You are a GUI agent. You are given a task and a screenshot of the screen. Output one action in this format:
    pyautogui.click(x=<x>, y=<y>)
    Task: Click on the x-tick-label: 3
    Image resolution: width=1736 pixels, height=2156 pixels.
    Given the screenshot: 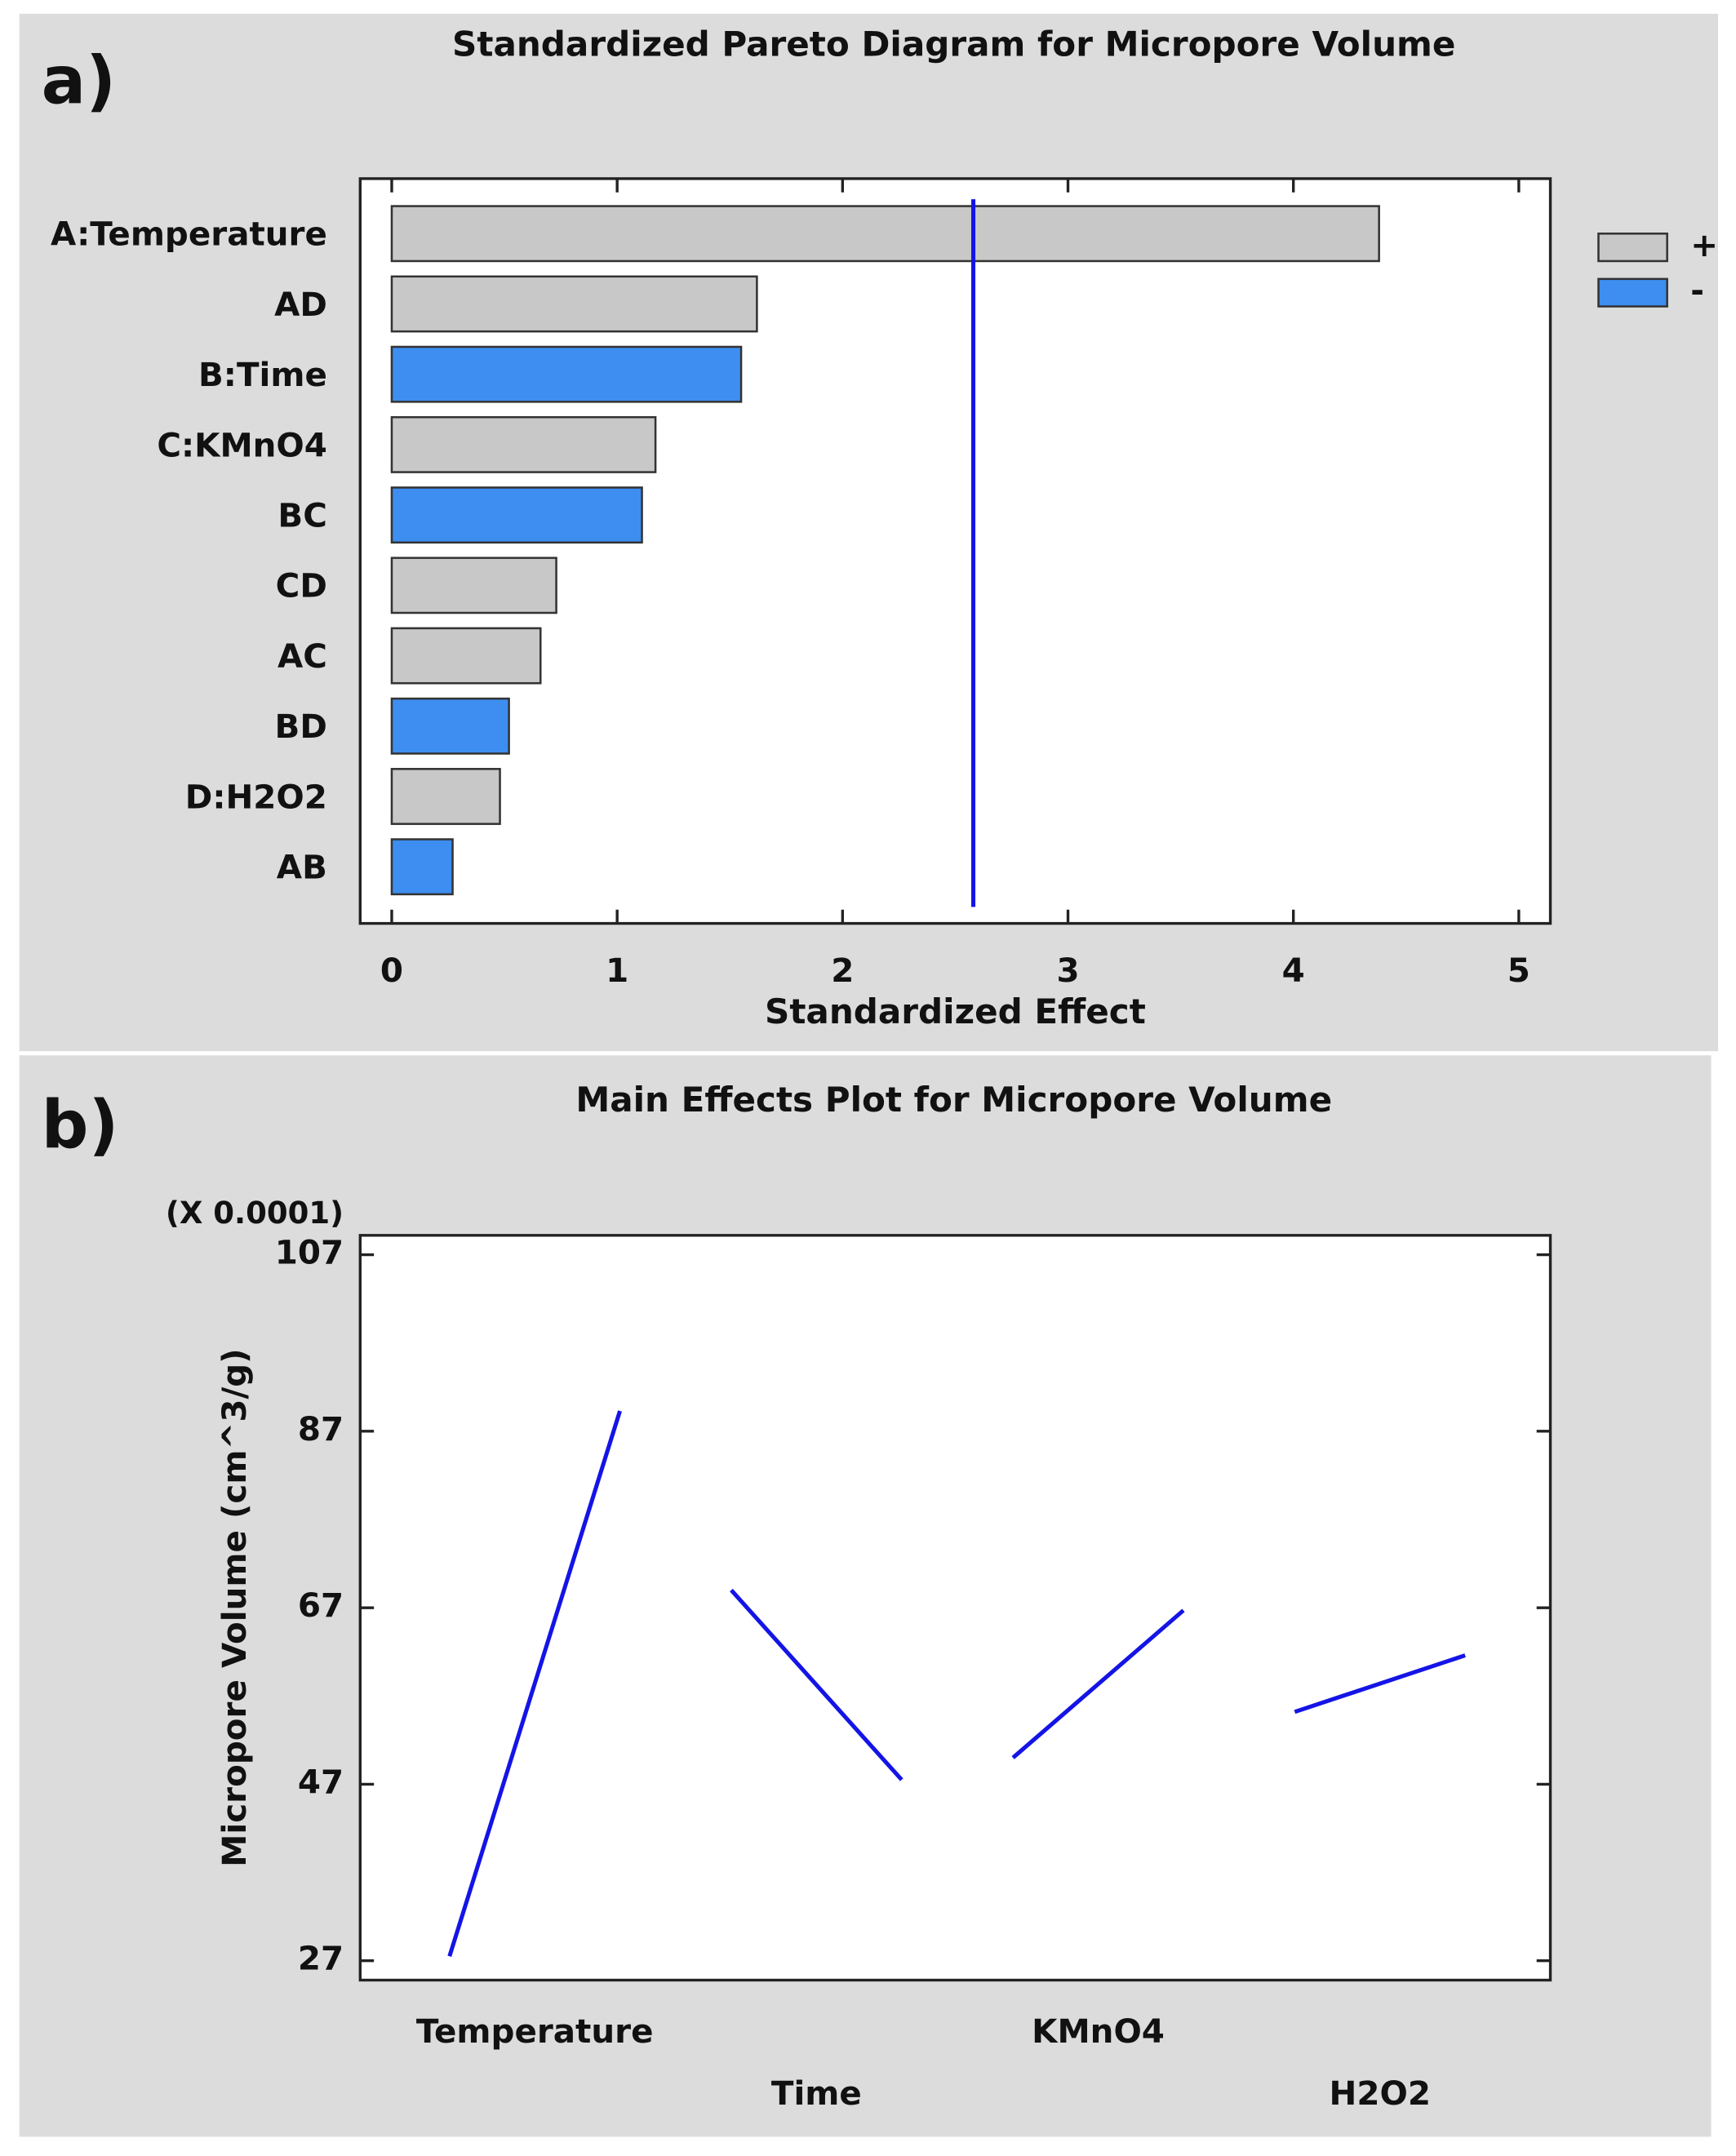 What is the action you would take?
    pyautogui.click(x=1067, y=971)
    